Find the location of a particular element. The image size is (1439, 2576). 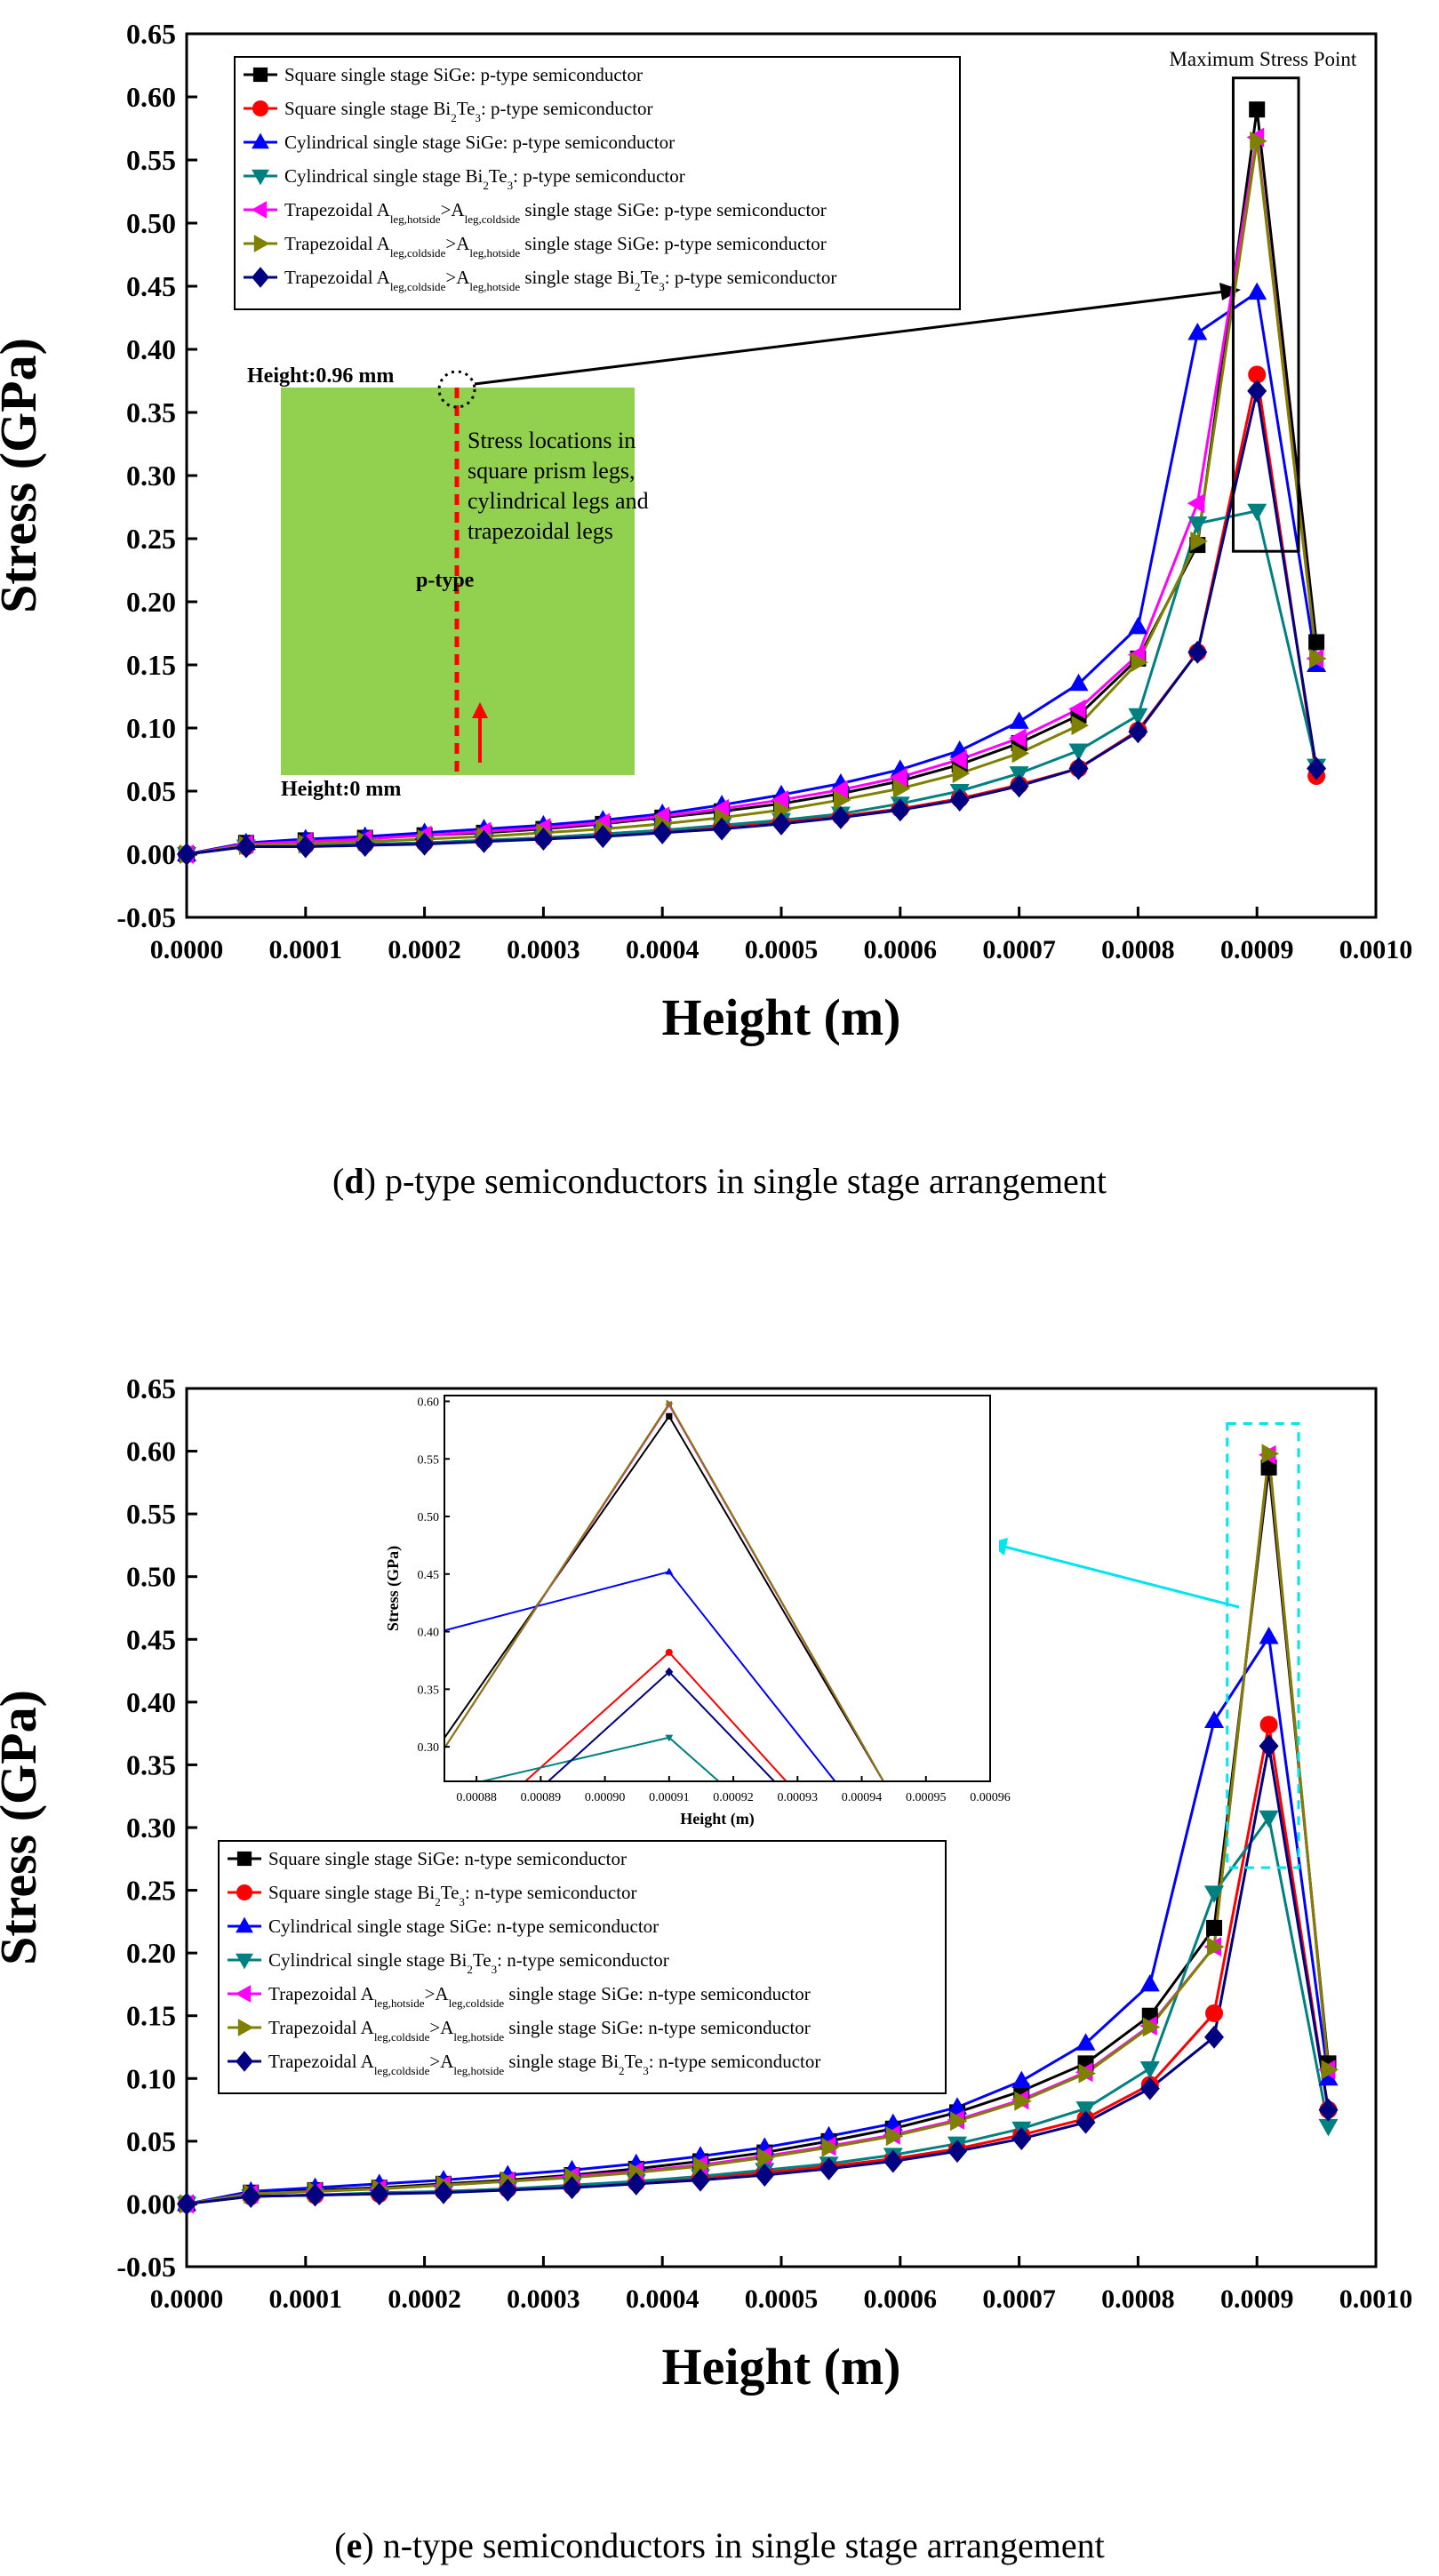

legend-box is located at coordinates (582, 1967).